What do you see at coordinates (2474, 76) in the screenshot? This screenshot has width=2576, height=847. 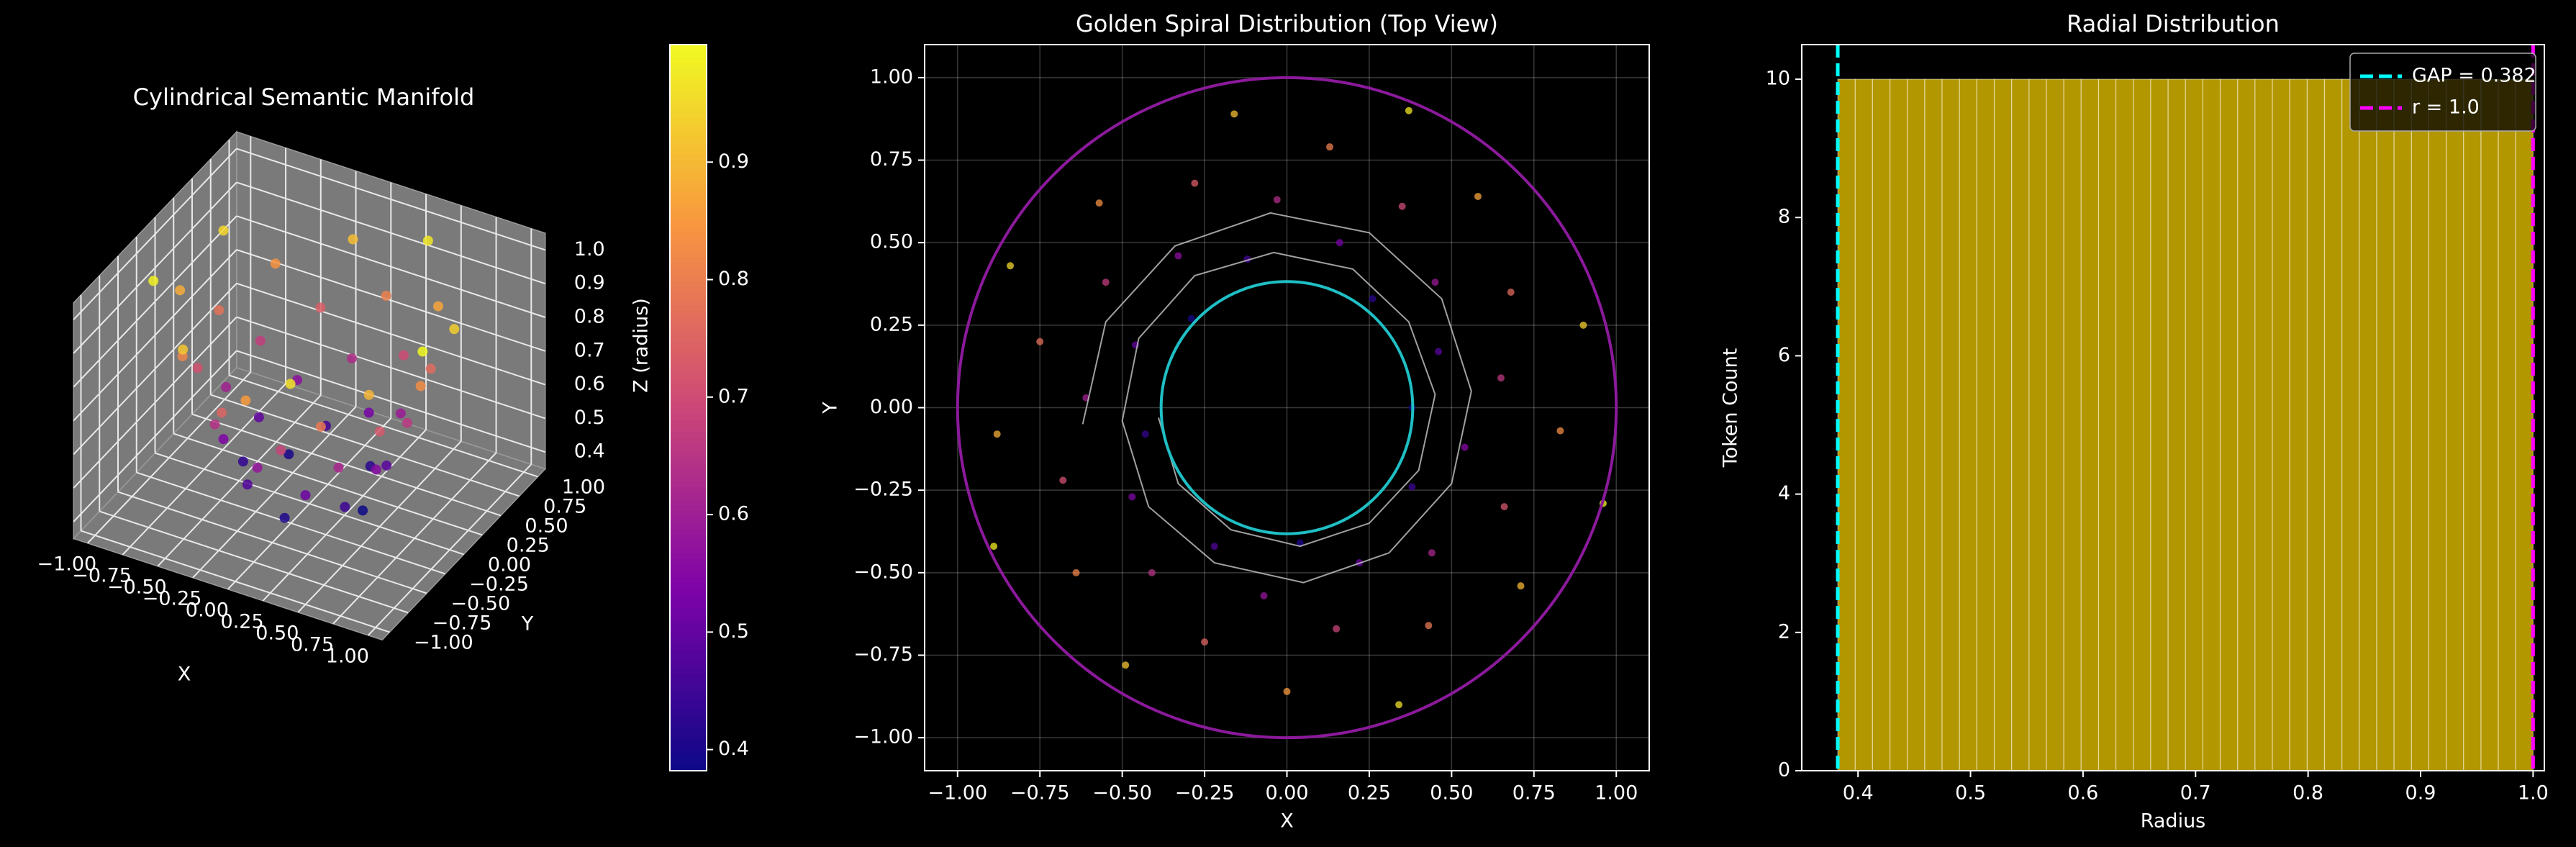 I see `legend-label: GAP = 0.382` at bounding box center [2474, 76].